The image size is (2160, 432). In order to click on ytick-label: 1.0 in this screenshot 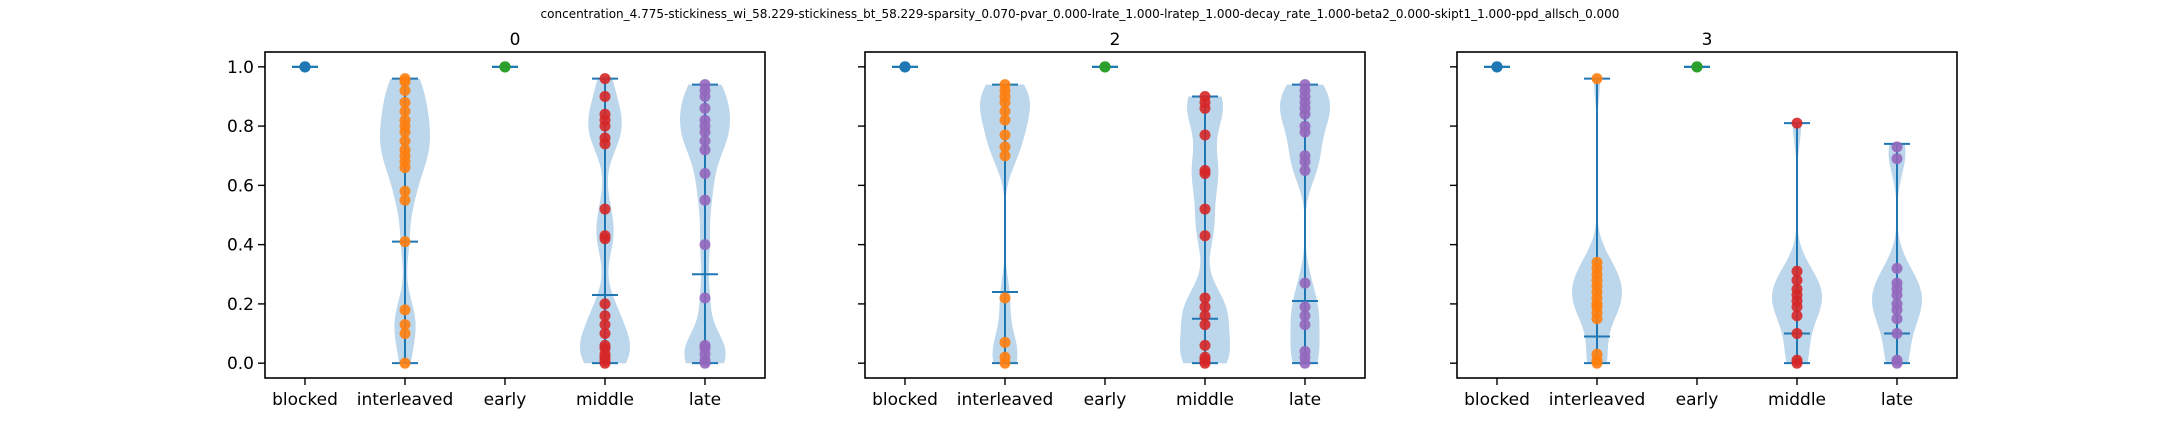, I will do `click(240, 68)`.